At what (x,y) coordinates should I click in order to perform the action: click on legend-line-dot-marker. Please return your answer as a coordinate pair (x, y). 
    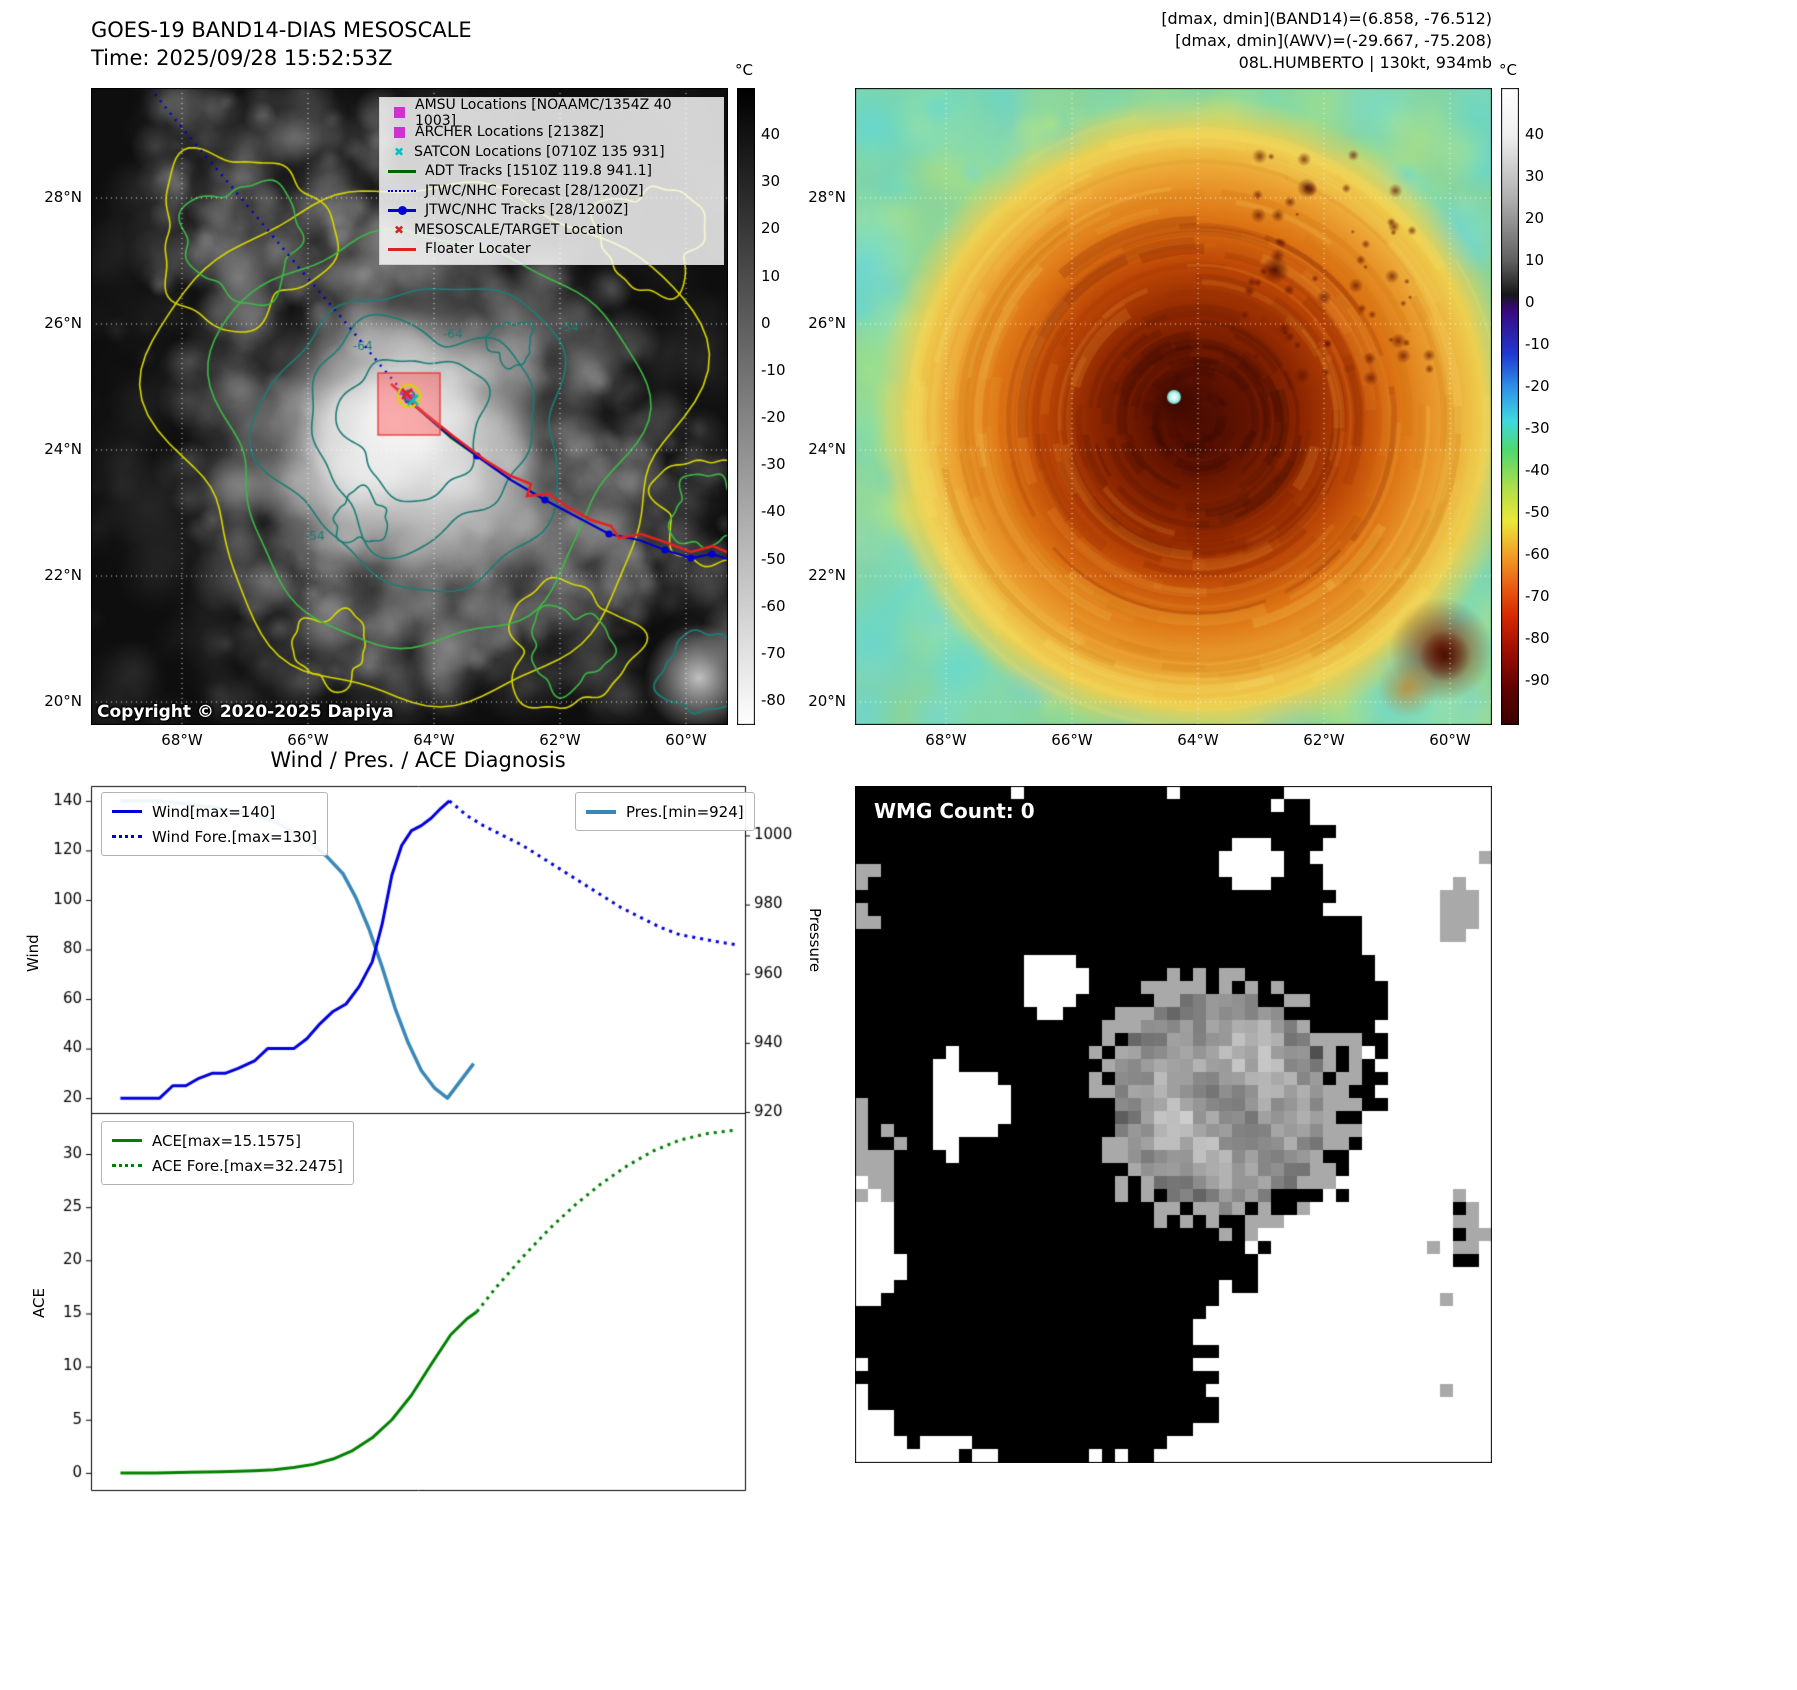
    Looking at the image, I should click on (402, 210).